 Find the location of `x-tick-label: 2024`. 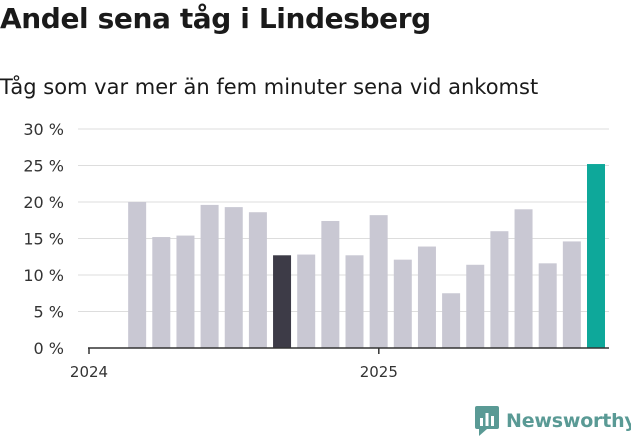

x-tick-label: 2024 is located at coordinates (89, 372).